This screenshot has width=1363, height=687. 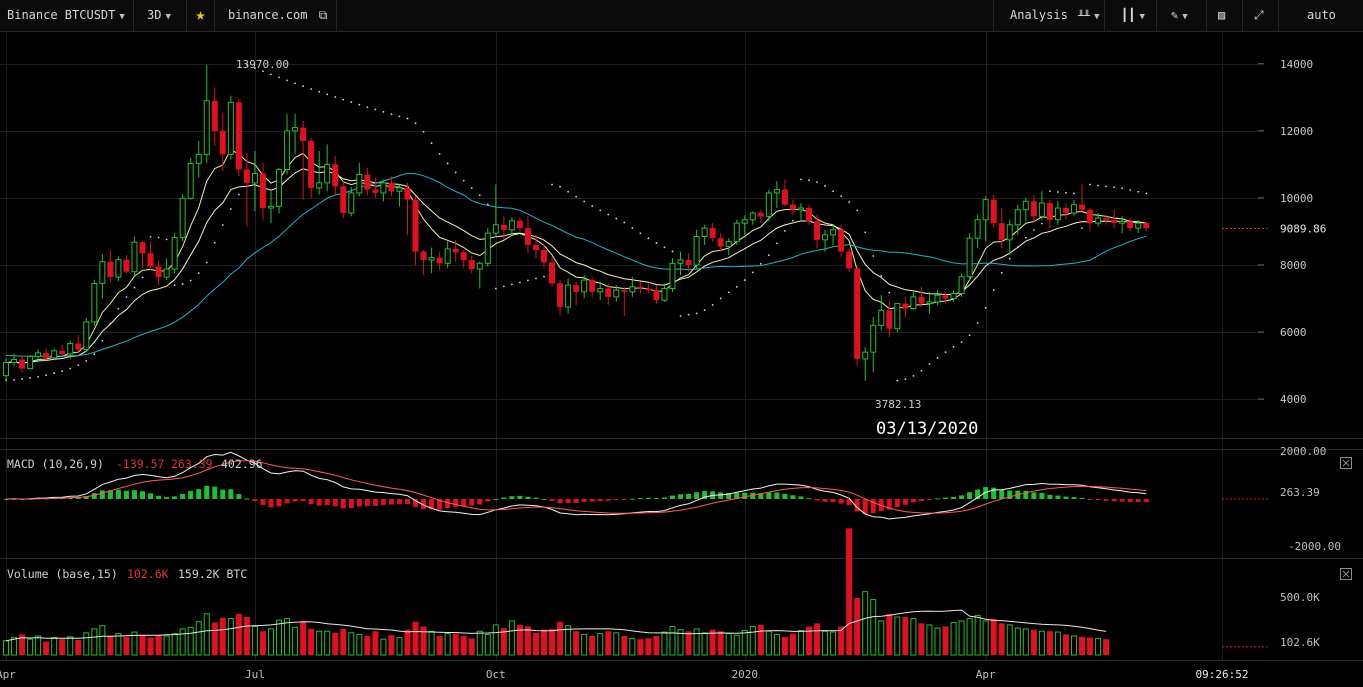 I want to click on fullscreen-button: ⤢, so click(x=1261, y=15).